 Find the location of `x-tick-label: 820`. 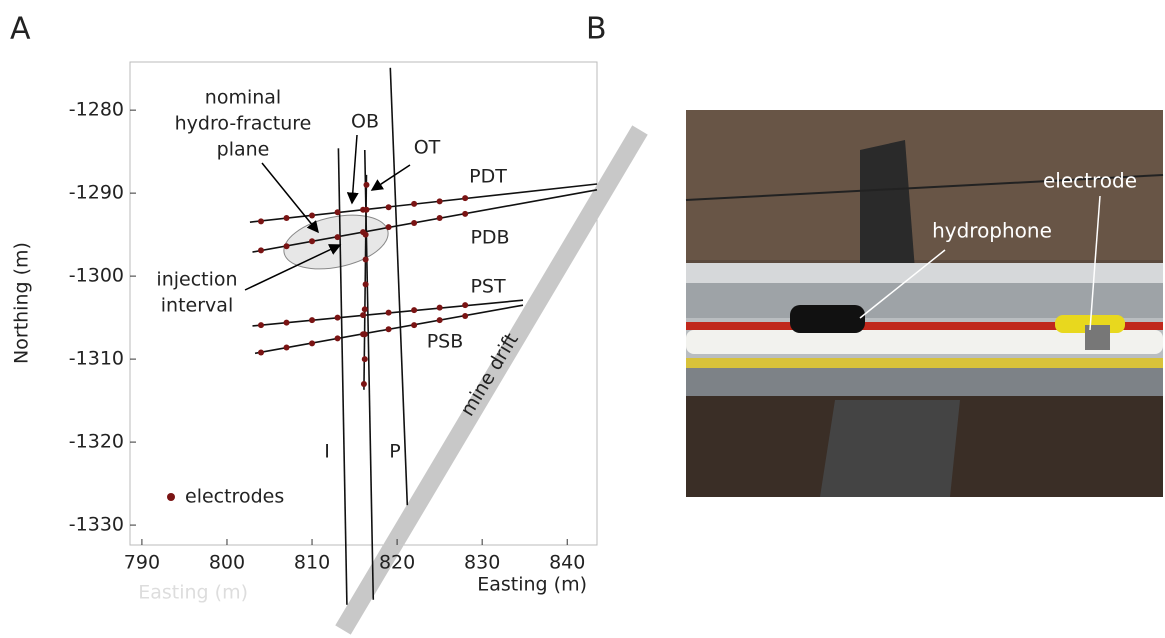

x-tick-label: 820 is located at coordinates (397, 563).